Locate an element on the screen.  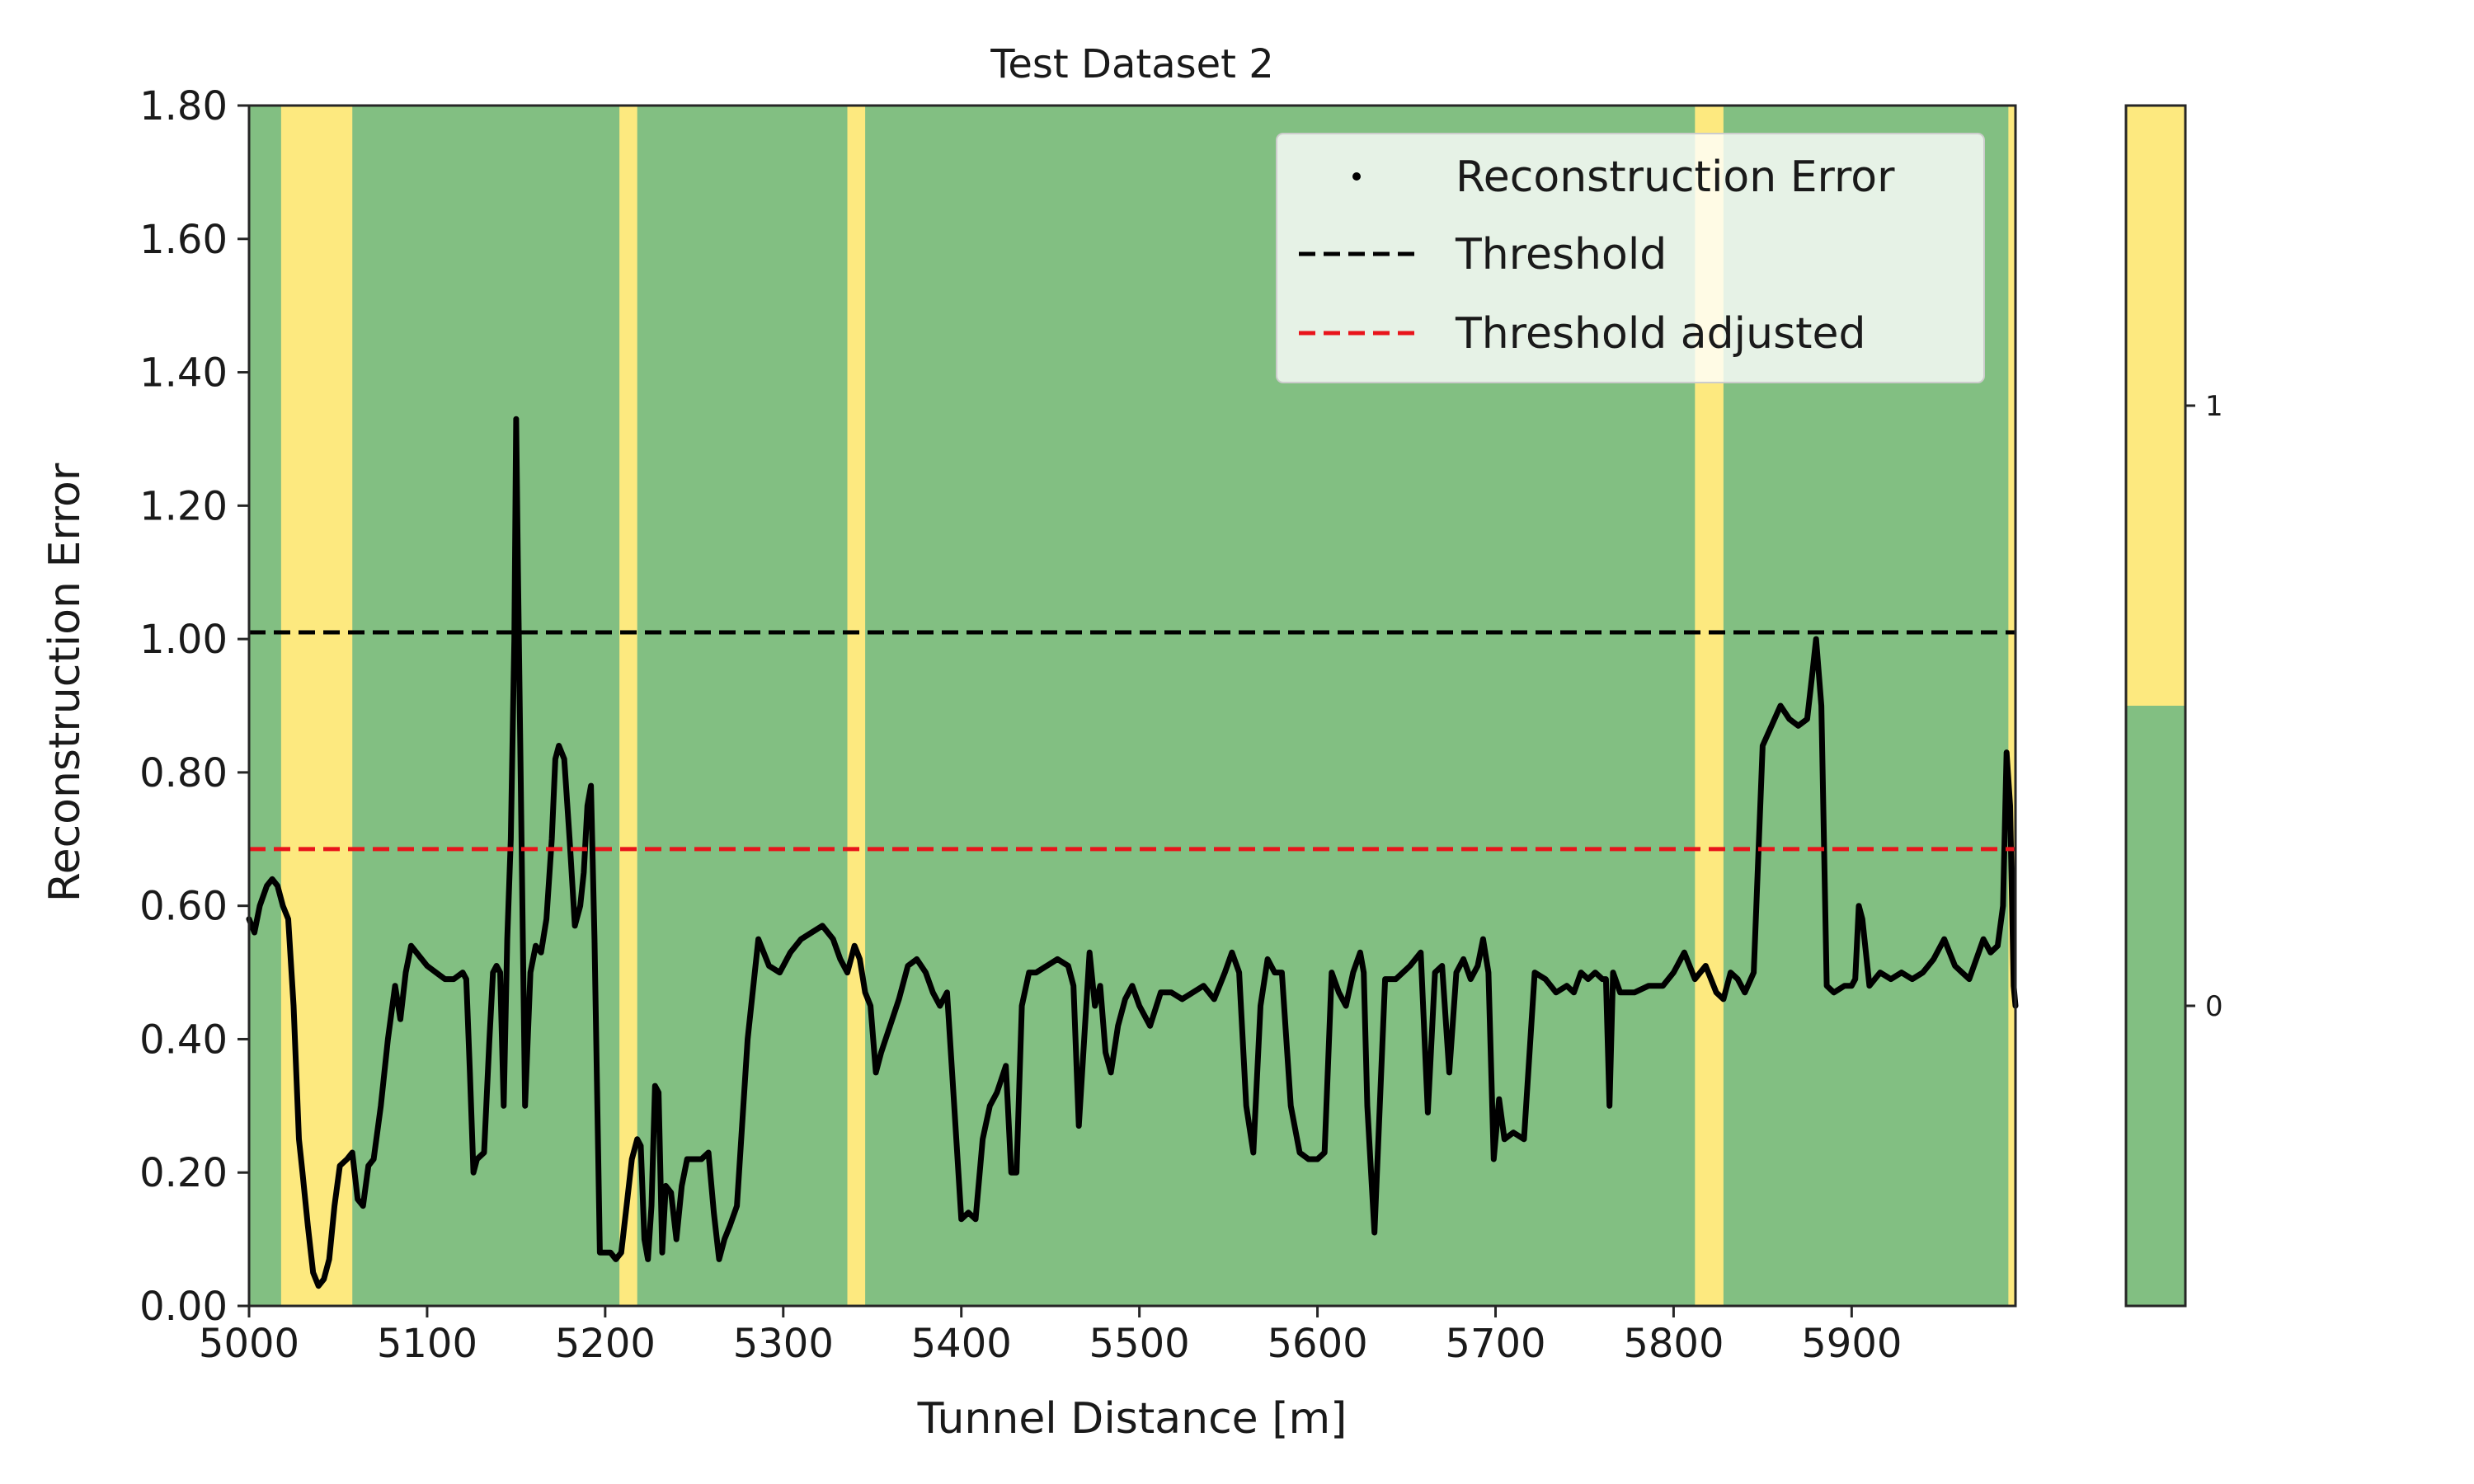
y-tick-label-0: 0.00 is located at coordinates (183, 1307).